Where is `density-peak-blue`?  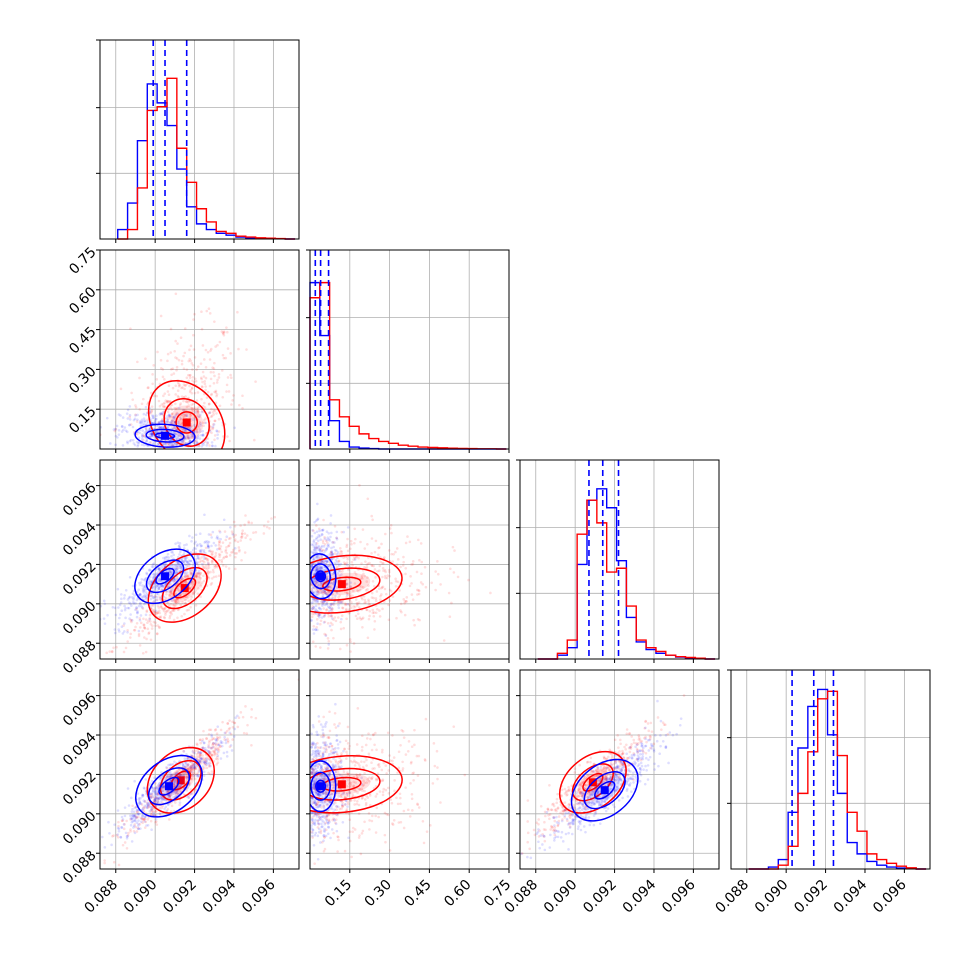
density-peak-blue is located at coordinates (165, 435).